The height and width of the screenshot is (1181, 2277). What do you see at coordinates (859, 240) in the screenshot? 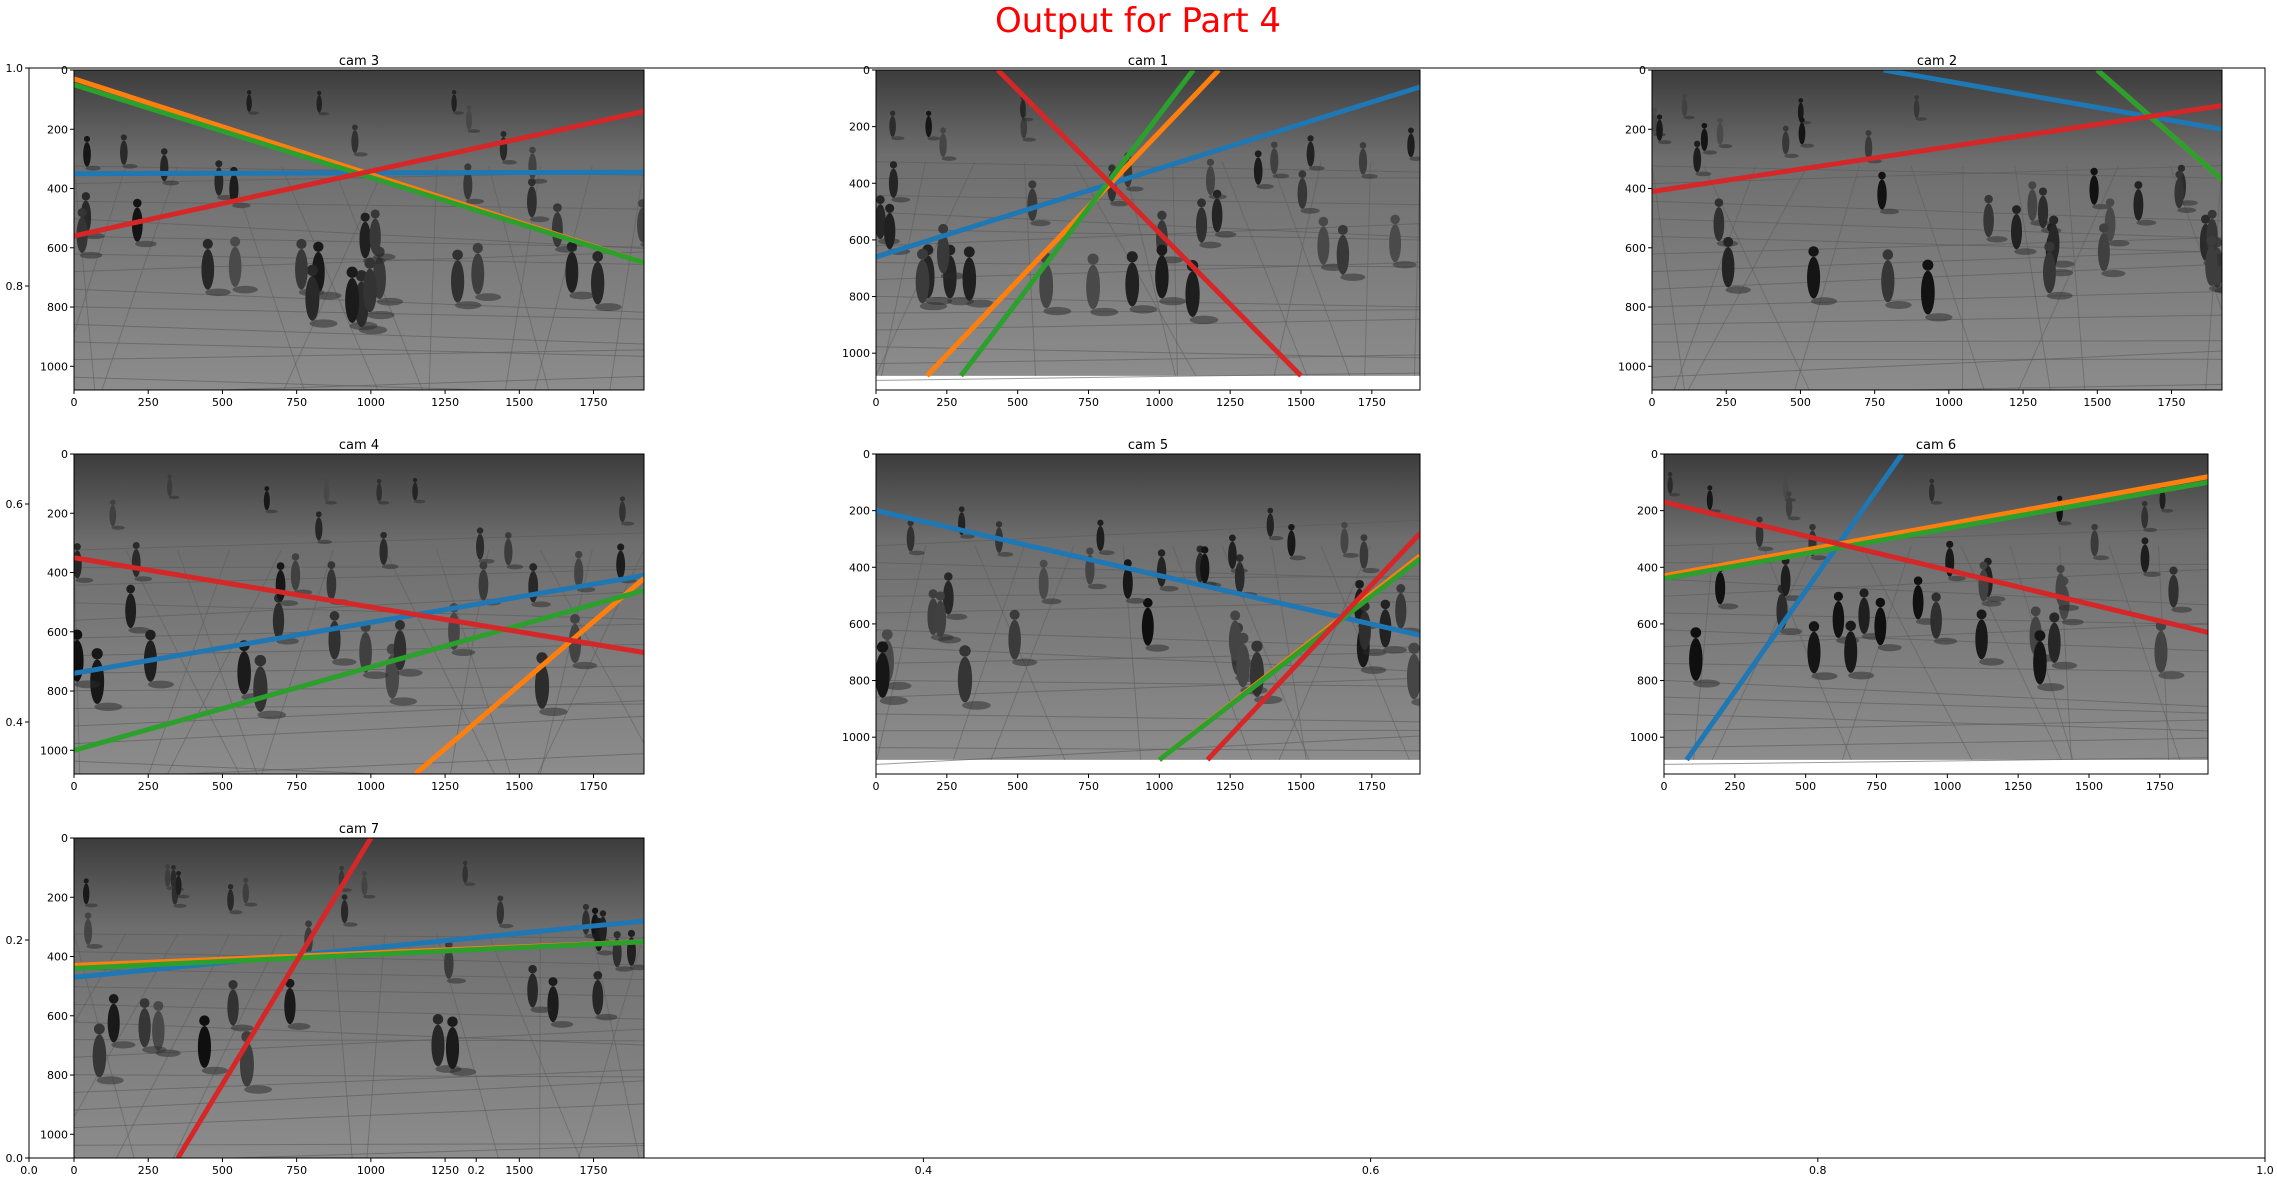
I see `y-tick-label-cam-1: 600` at bounding box center [859, 240].